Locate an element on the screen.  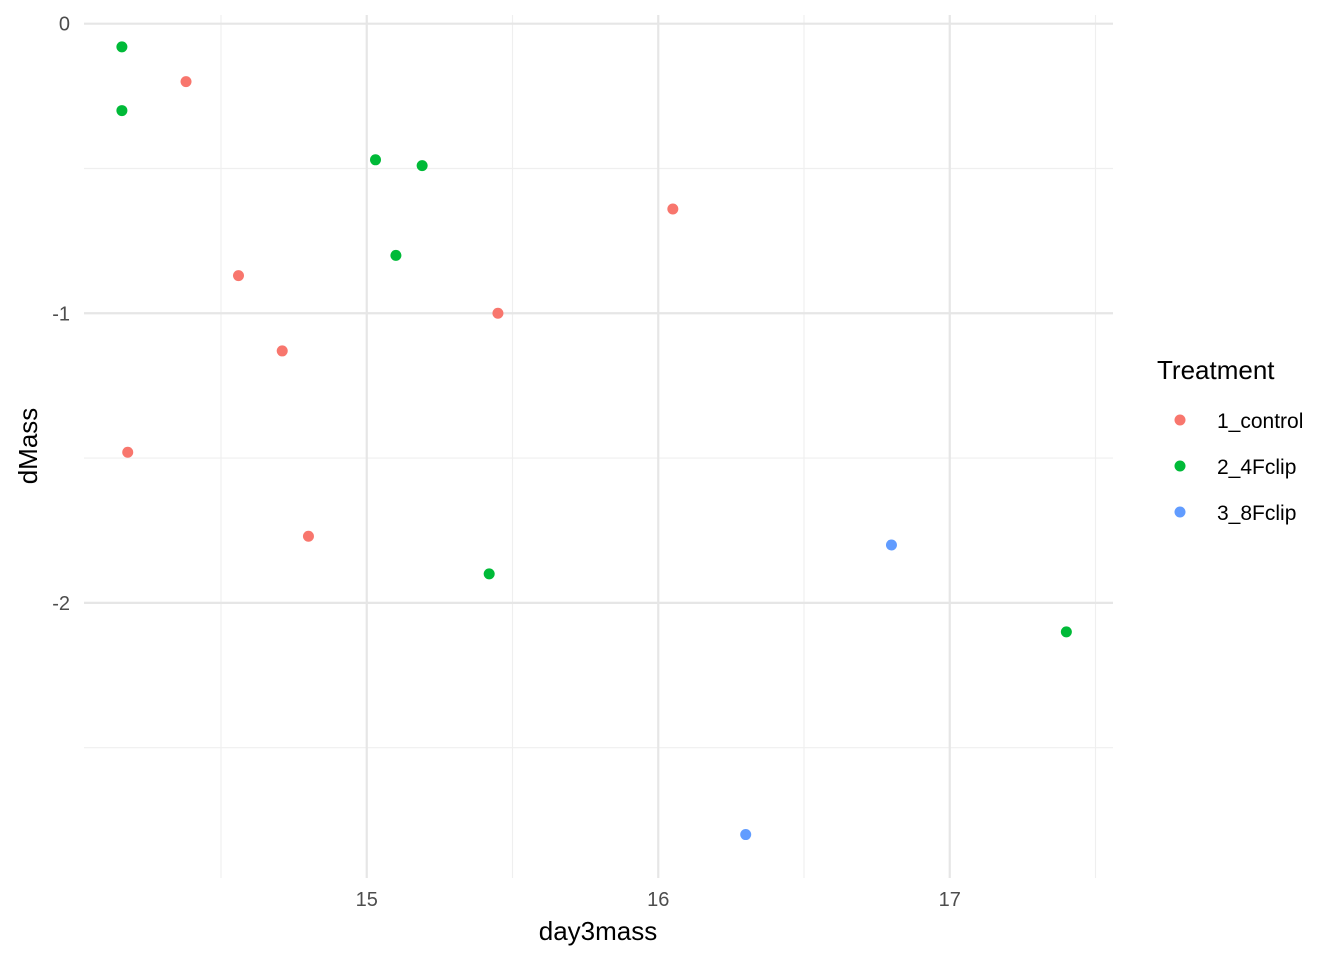
legend-items: 1_control 2_4Fclip 3_8Fclip is located at coordinates (1238, 467).